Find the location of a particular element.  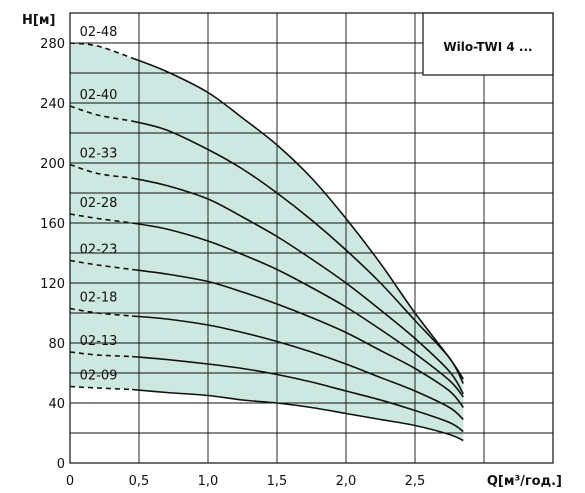

series-label-02-28: 02-28 is located at coordinates (99, 203).